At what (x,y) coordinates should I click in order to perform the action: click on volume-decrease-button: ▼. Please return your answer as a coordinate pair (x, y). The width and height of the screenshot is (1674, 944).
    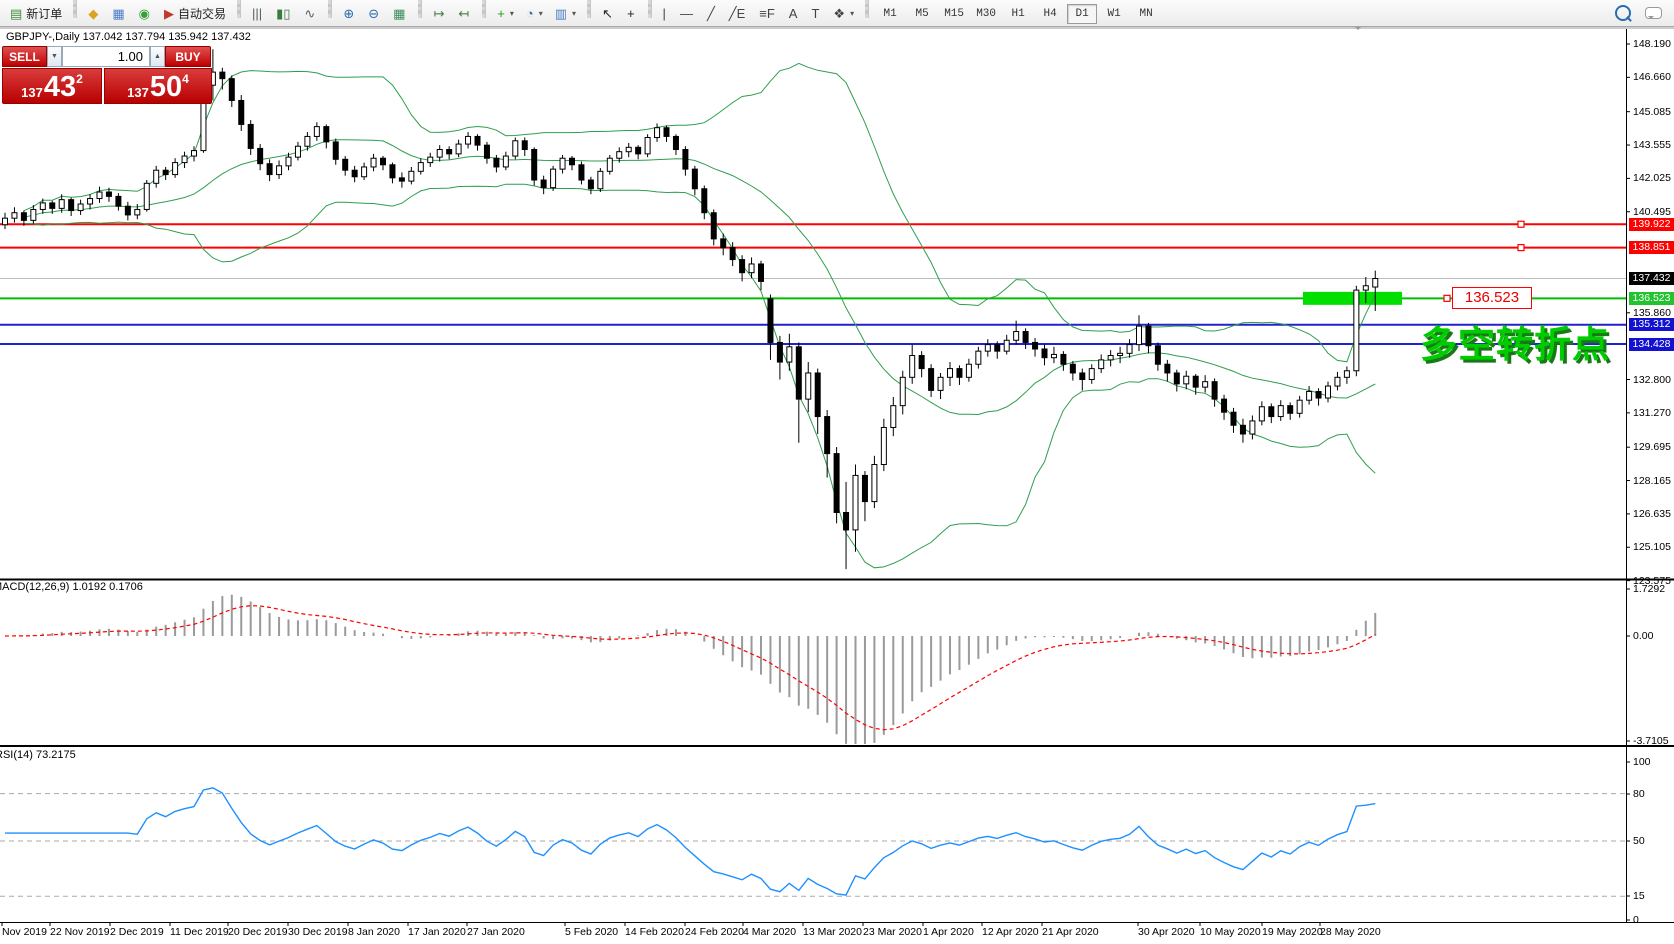
    Looking at the image, I should click on (54, 56).